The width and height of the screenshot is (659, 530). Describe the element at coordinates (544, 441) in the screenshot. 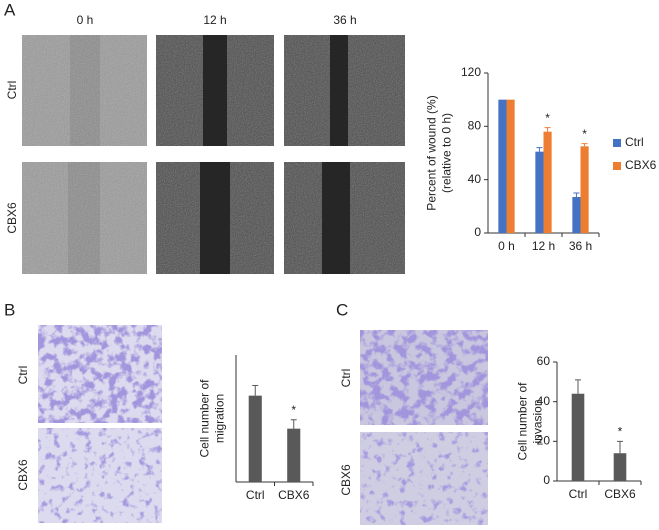

I see `y-tick-label: 20` at that location.